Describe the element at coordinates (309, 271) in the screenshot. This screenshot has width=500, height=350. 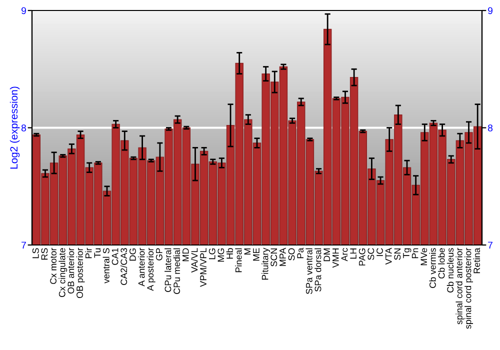
I see `x-tick-label: SPa ventral` at that location.